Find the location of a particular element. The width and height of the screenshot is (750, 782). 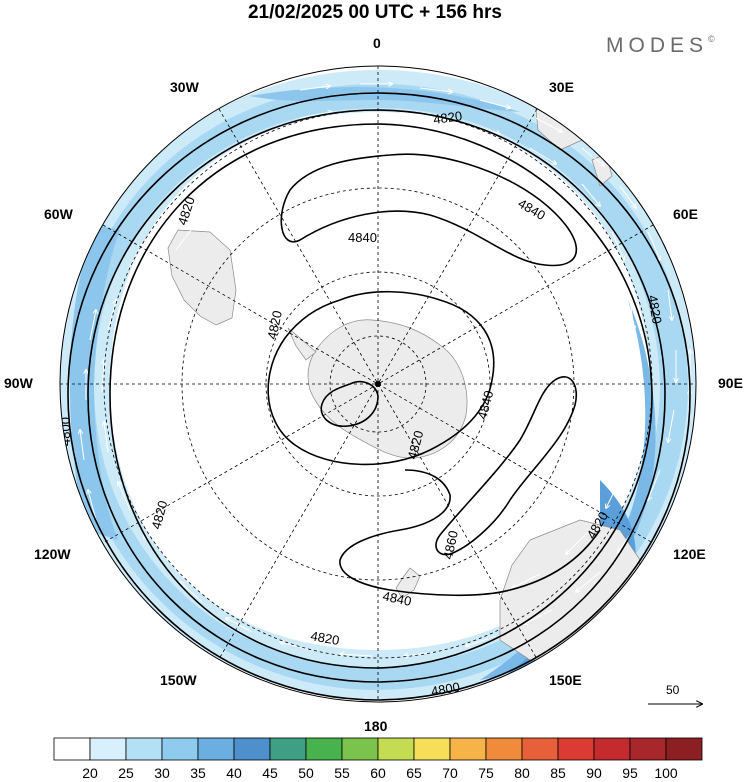

south-pole-marker is located at coordinates (378, 384).